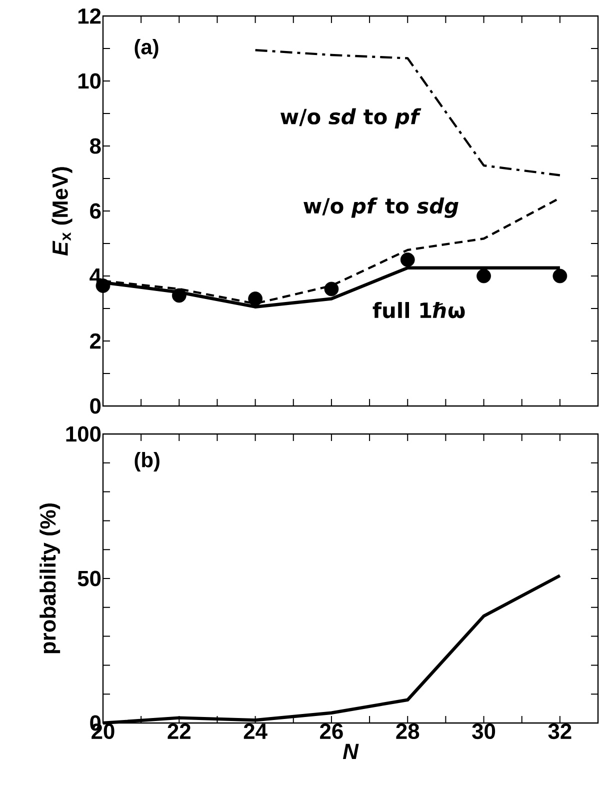 This screenshot has width=604, height=785. I want to click on y-tick-label: 0, so click(95, 406).